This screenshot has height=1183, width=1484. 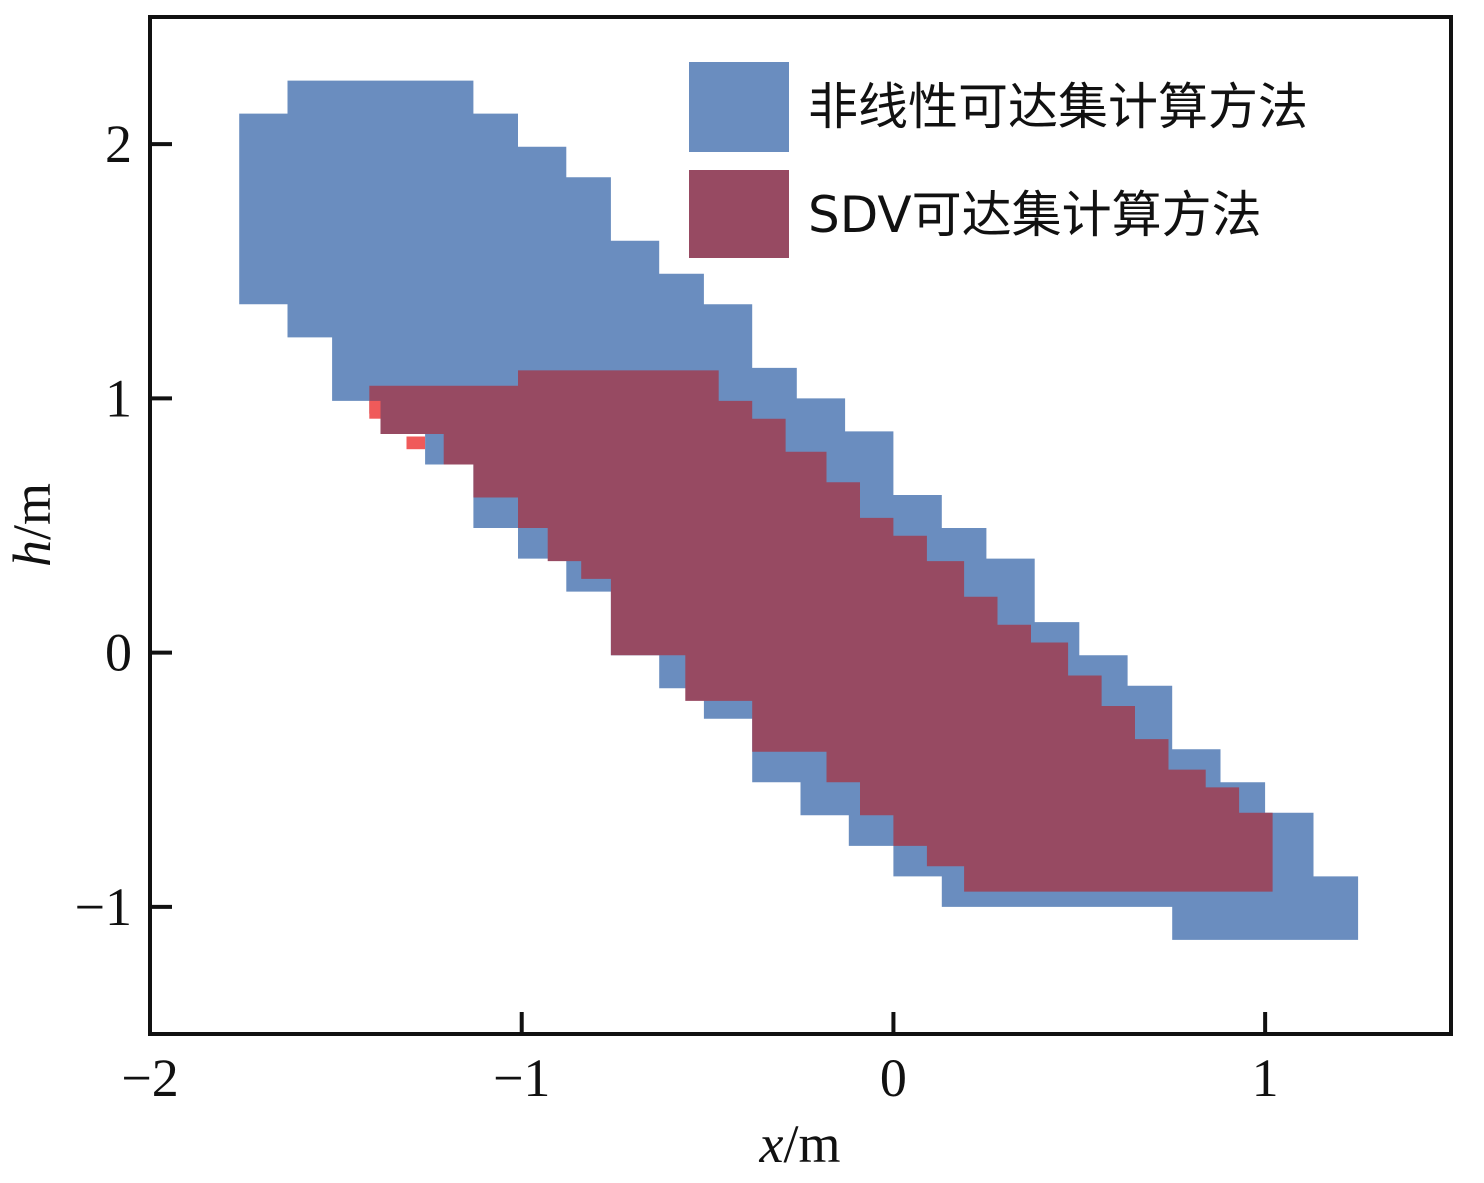 What do you see at coordinates (998, 160) in the screenshot?
I see `legend: 非线性可达集计算方法 SDV可达集计算方法` at bounding box center [998, 160].